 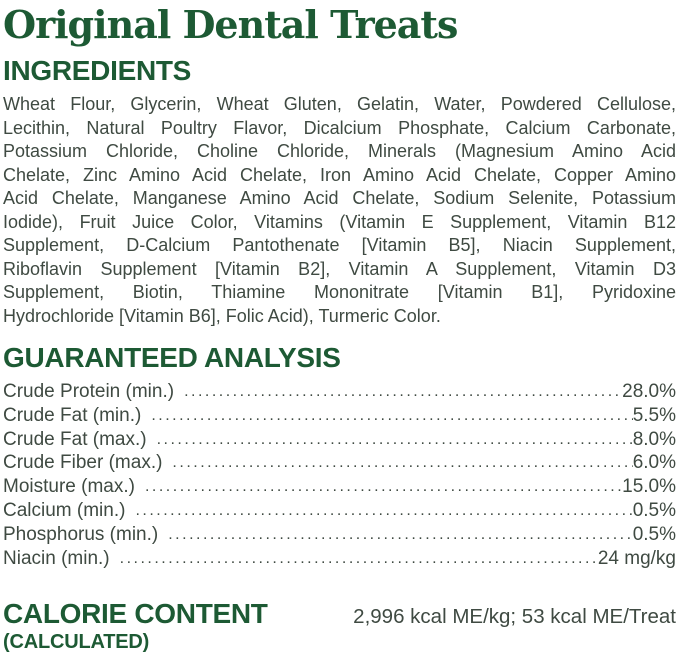 What do you see at coordinates (654, 463) in the screenshot?
I see `analysis-value: 6.0%` at bounding box center [654, 463].